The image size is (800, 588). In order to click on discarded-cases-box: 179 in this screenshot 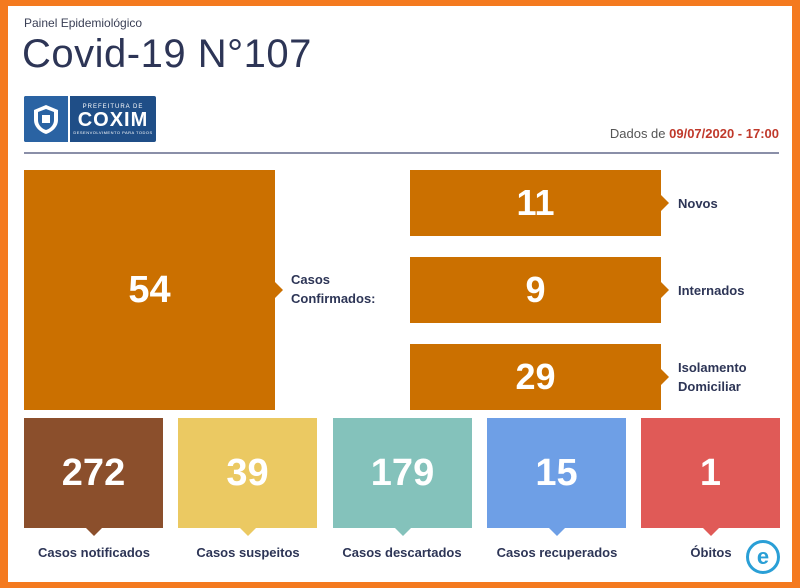, I will do `click(402, 477)`.